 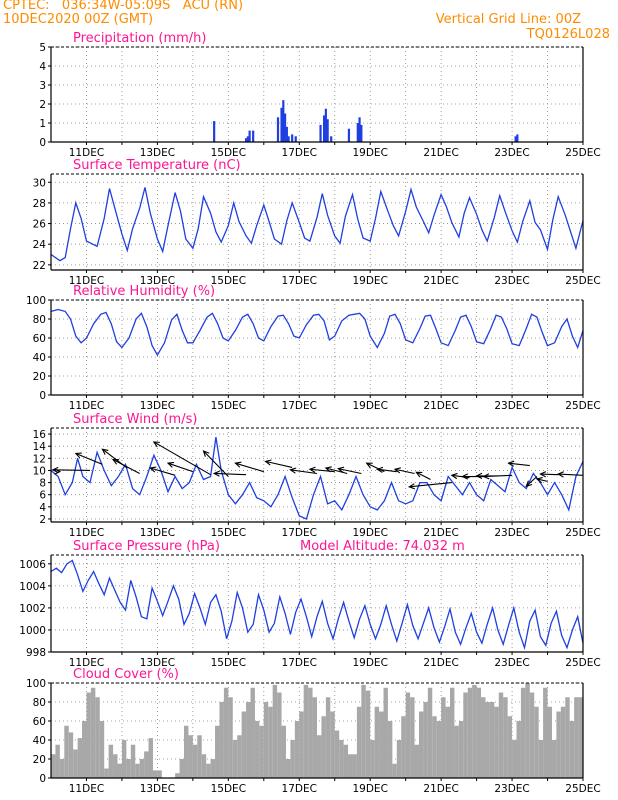 What do you see at coordinates (316, 348) in the screenshot?
I see `panel-rh` at bounding box center [316, 348].